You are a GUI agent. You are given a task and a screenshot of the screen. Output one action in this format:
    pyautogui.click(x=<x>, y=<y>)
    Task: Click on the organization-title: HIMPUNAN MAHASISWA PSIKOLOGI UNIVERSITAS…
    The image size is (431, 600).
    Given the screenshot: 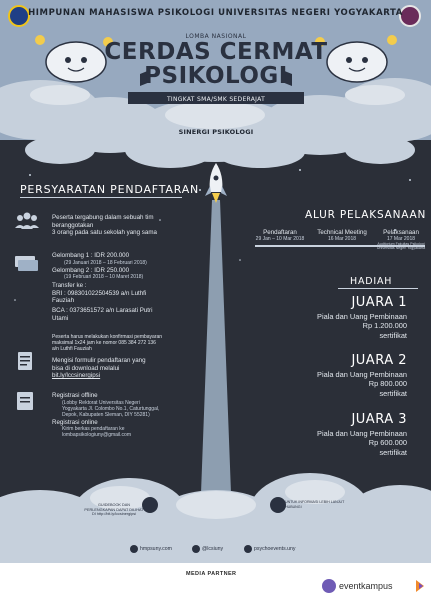 What is the action you would take?
    pyautogui.click(x=215, y=13)
    